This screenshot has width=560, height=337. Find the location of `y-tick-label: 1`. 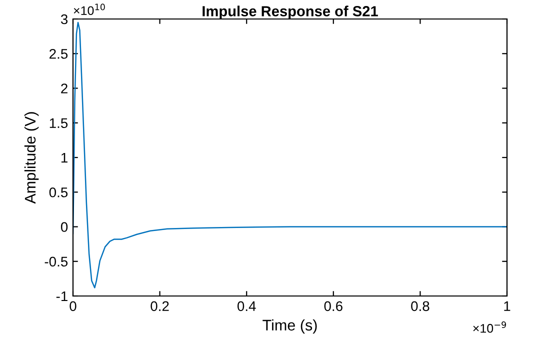

y-tick-label: 1 is located at coordinates (64, 157).